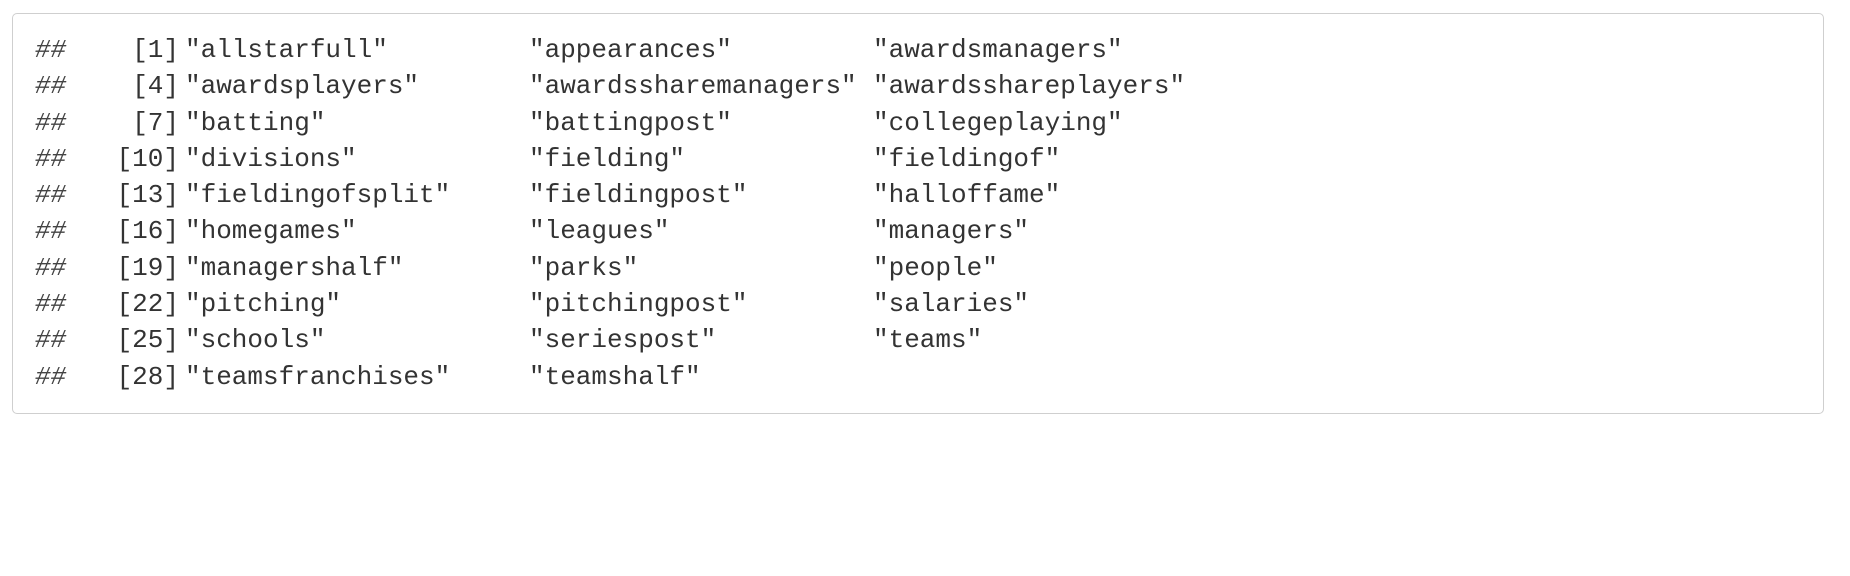 This screenshot has height=576, width=1850. I want to click on table-name: "fieldingofsplit", so click(318, 195).